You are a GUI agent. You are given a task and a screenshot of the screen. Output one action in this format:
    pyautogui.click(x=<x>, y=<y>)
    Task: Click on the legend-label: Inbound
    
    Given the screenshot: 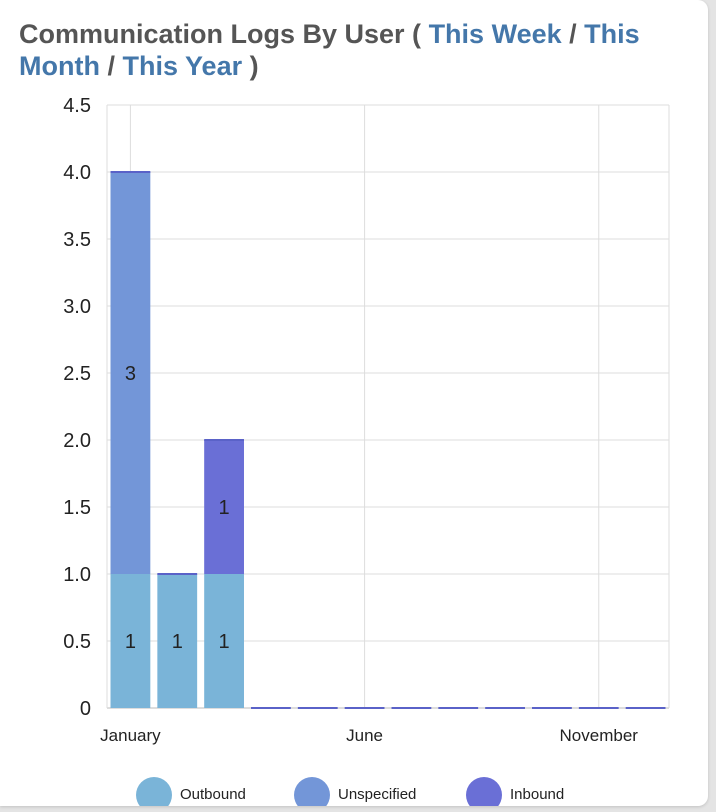 What is the action you would take?
    pyautogui.click(x=537, y=794)
    